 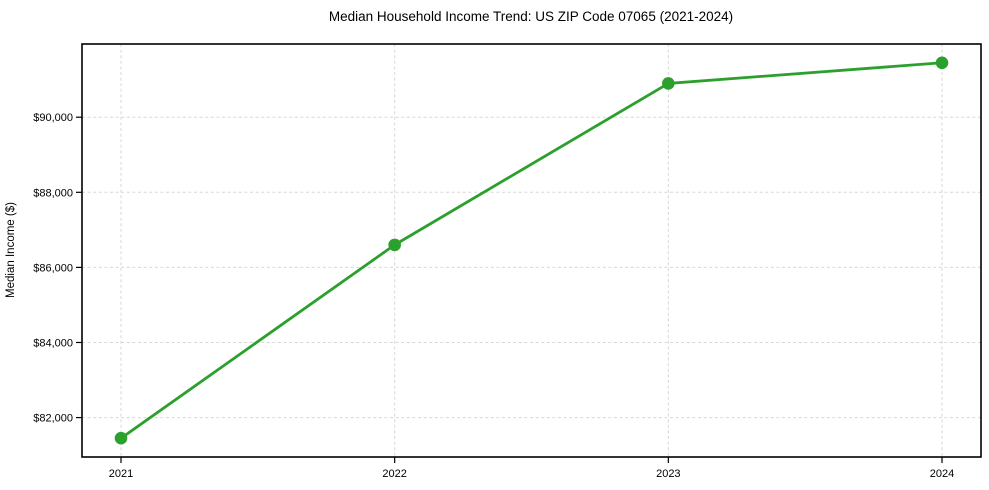 I want to click on x-tick-label: 2024, so click(x=942, y=474).